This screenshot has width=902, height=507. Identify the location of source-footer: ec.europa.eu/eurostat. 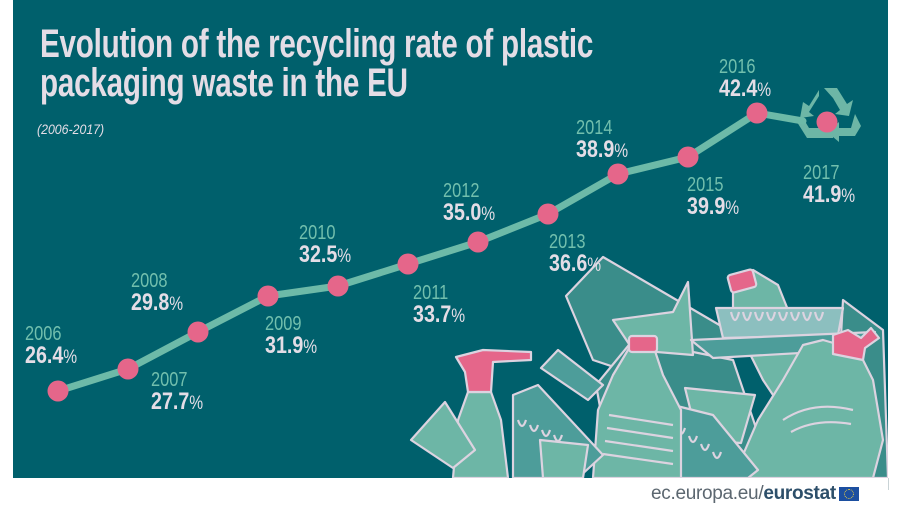
(755, 493).